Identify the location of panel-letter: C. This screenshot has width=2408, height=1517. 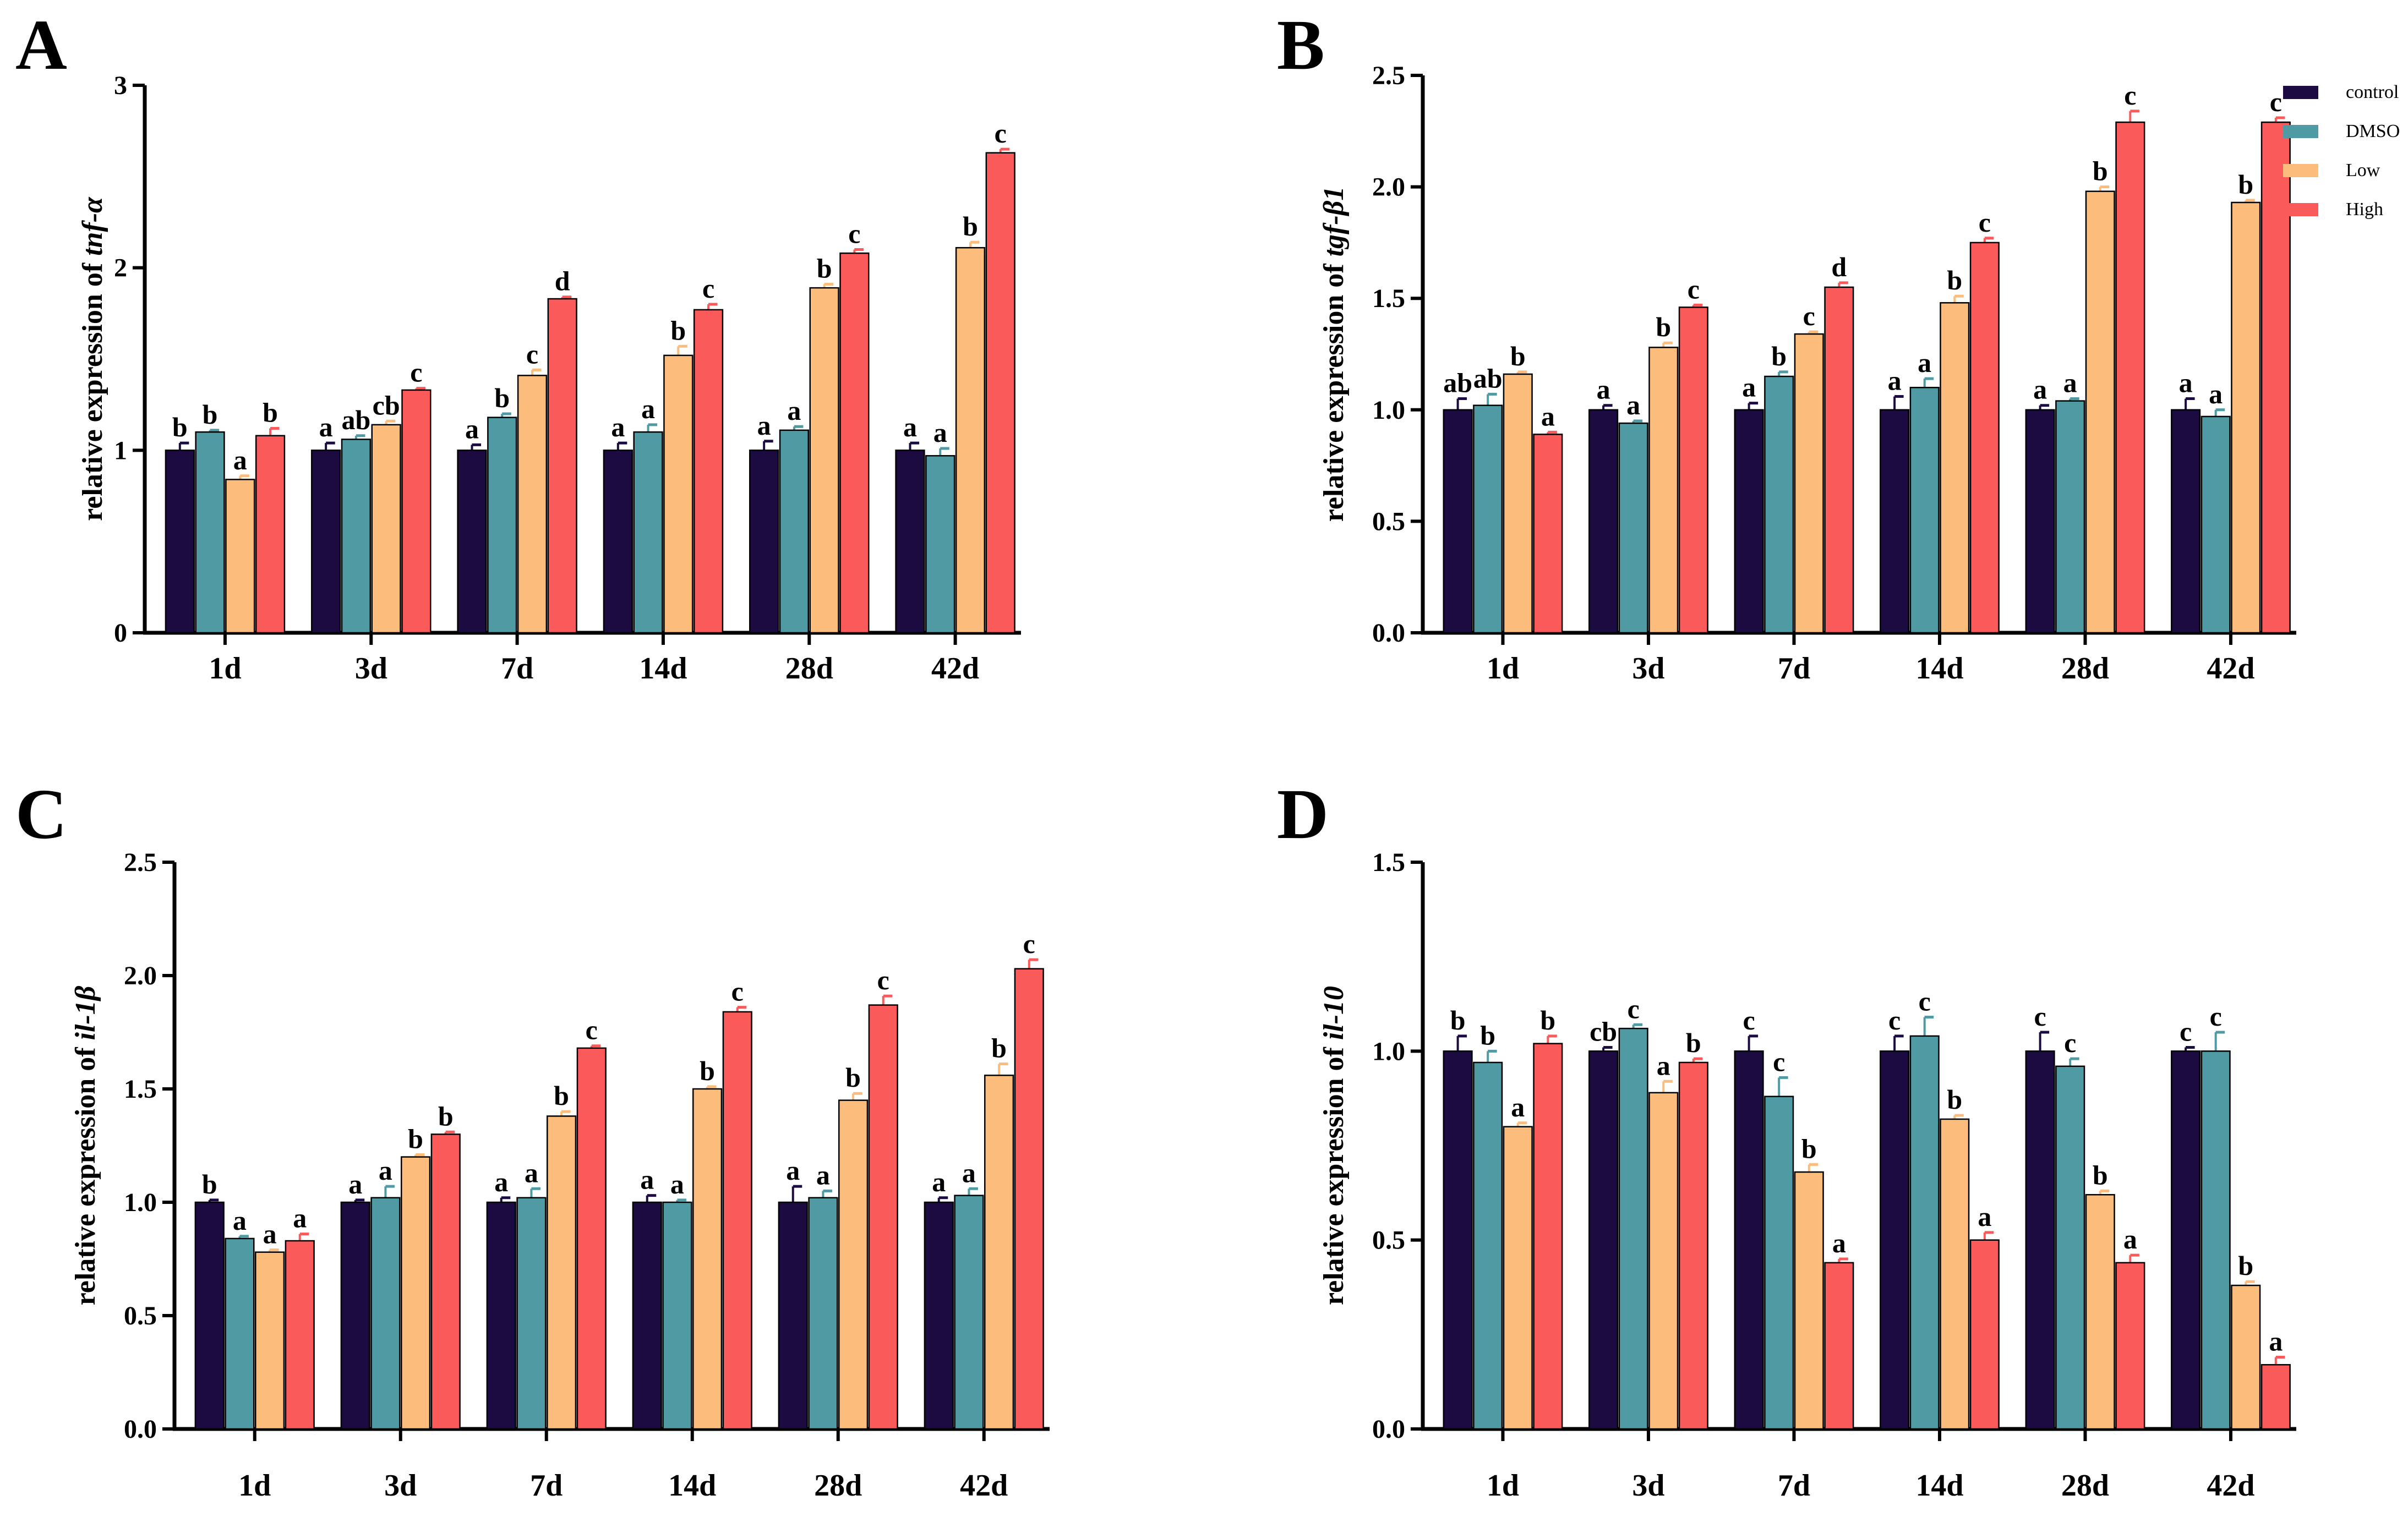
(41, 814).